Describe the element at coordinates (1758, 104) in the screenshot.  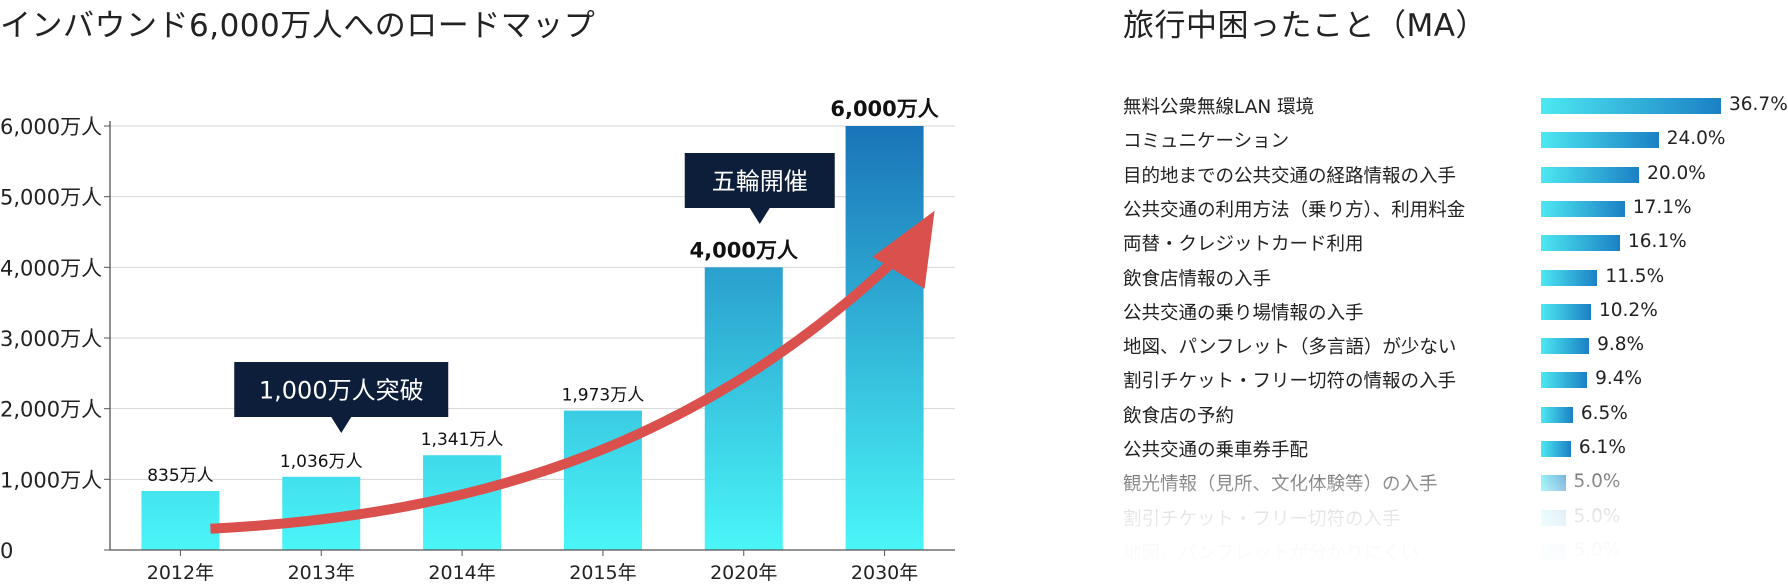
I see `trouble-value: 36.7%` at that location.